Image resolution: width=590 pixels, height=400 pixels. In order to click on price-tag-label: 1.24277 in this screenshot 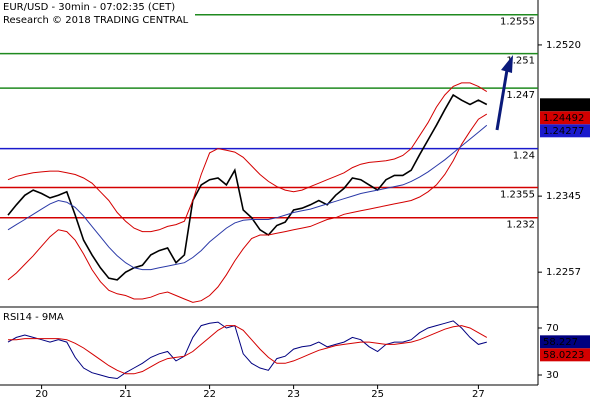, I will do `click(563, 131)`.